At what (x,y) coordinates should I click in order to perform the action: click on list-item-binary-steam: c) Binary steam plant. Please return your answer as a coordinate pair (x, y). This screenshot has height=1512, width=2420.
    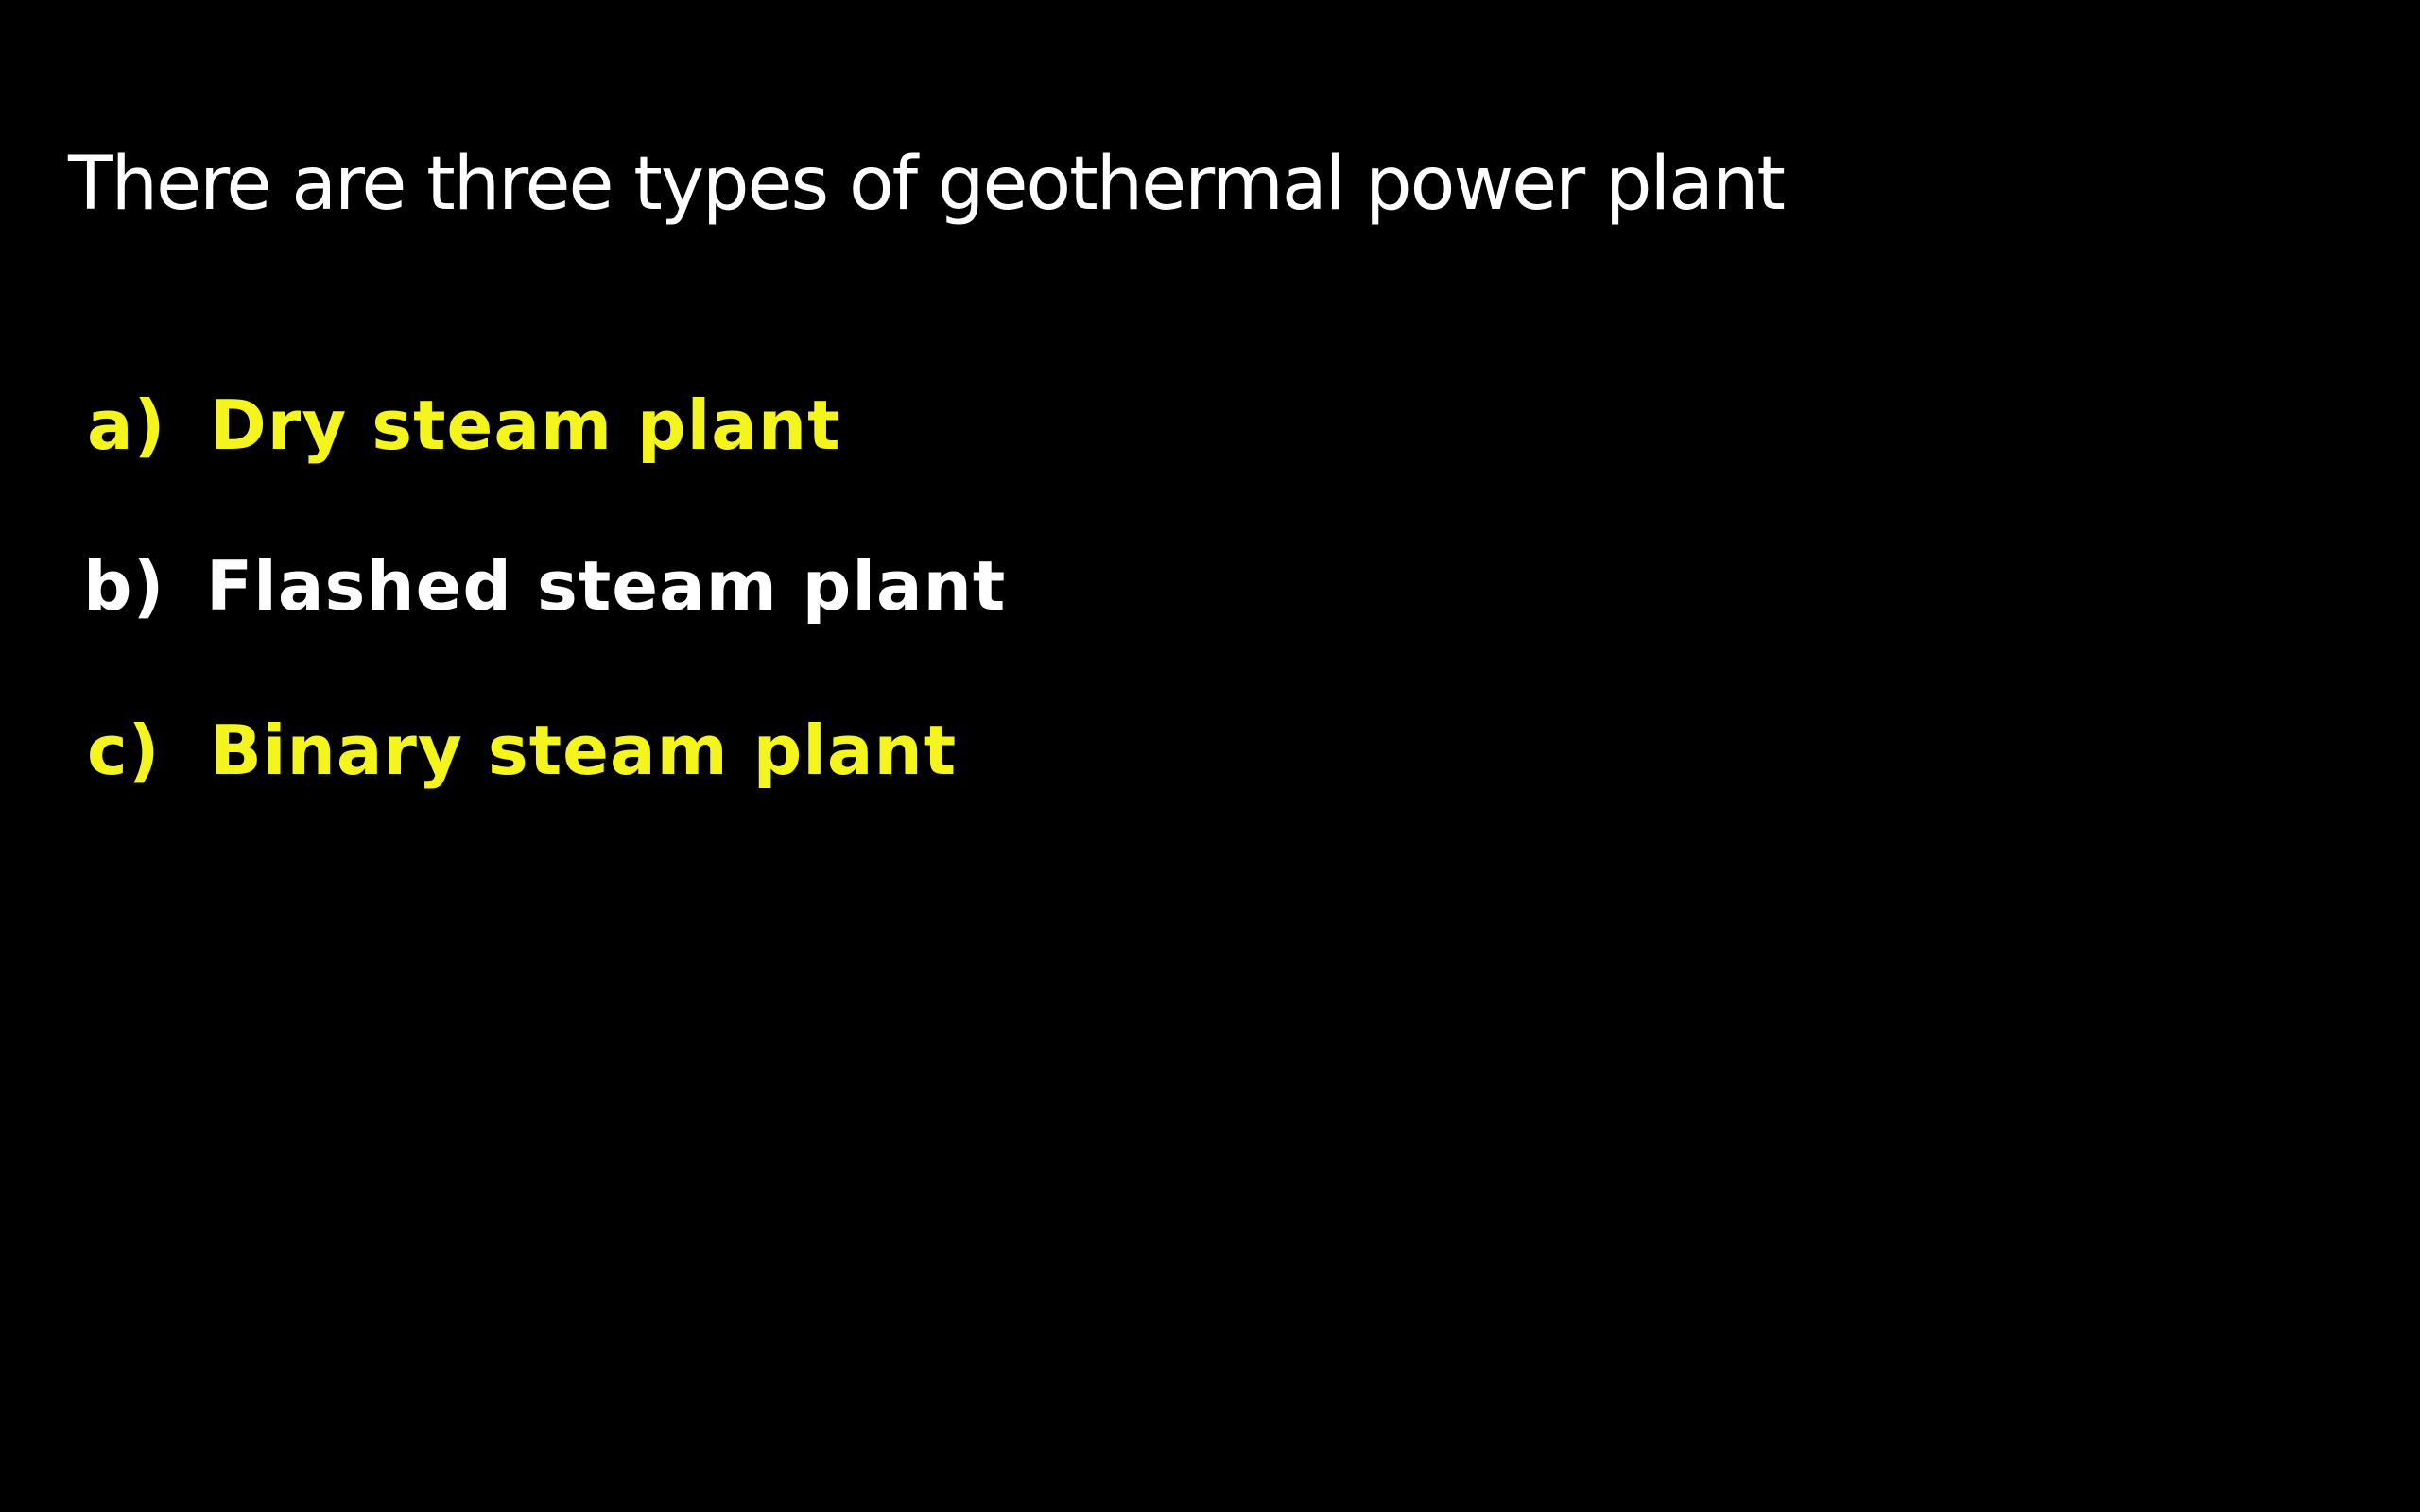
    Looking at the image, I should click on (522, 750).